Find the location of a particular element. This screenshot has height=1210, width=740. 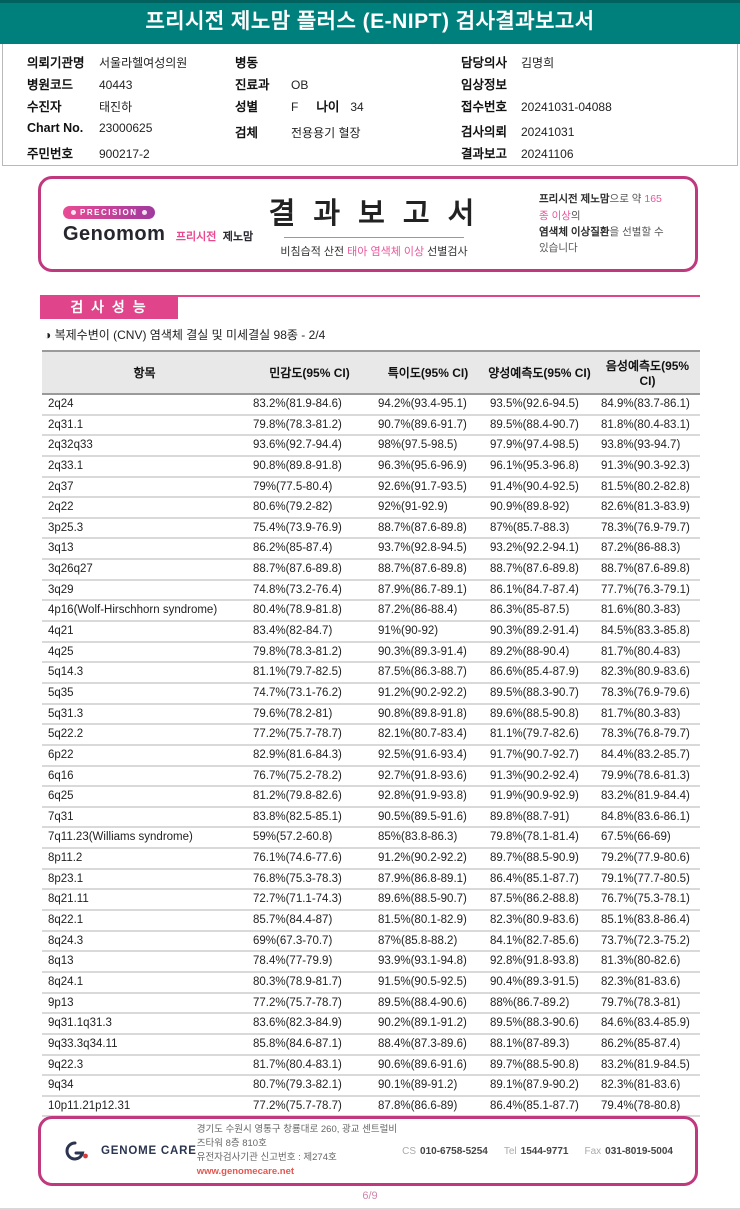

row-value: 76.7%(75.3-78.1) is located at coordinates (647, 900).